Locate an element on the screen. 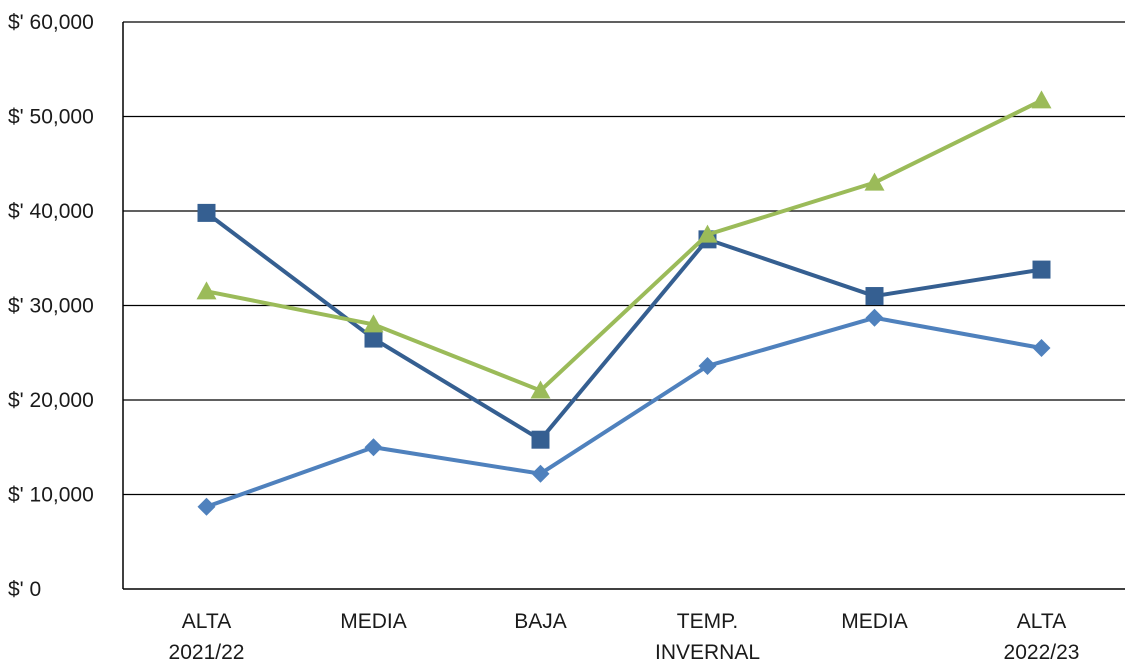 The width and height of the screenshot is (1125, 664). y-tick-label: $' 50,000 is located at coordinates (51, 117).